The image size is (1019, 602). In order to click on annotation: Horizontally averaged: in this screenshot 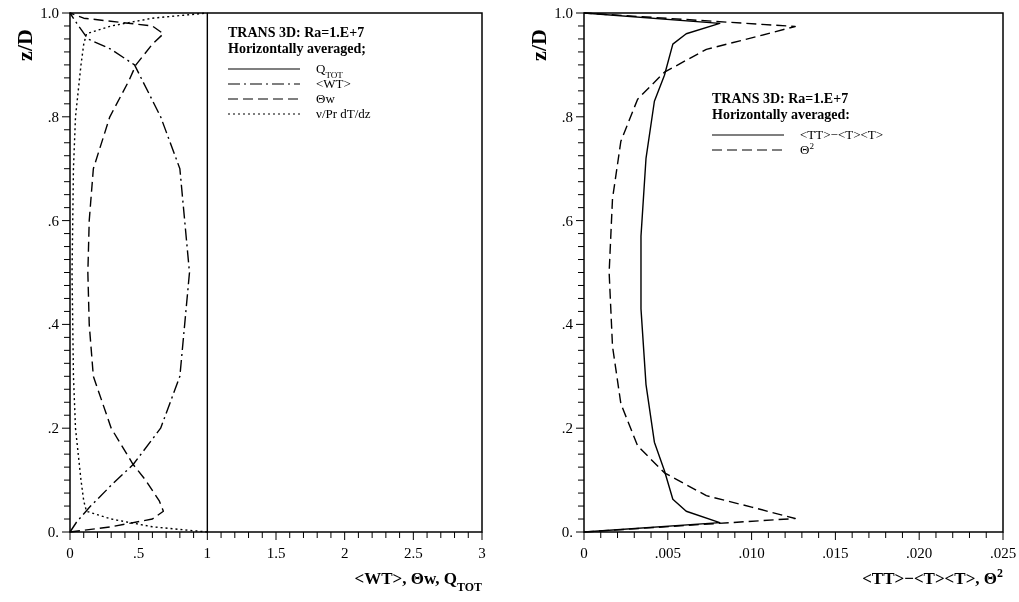, I will do `click(781, 114)`.